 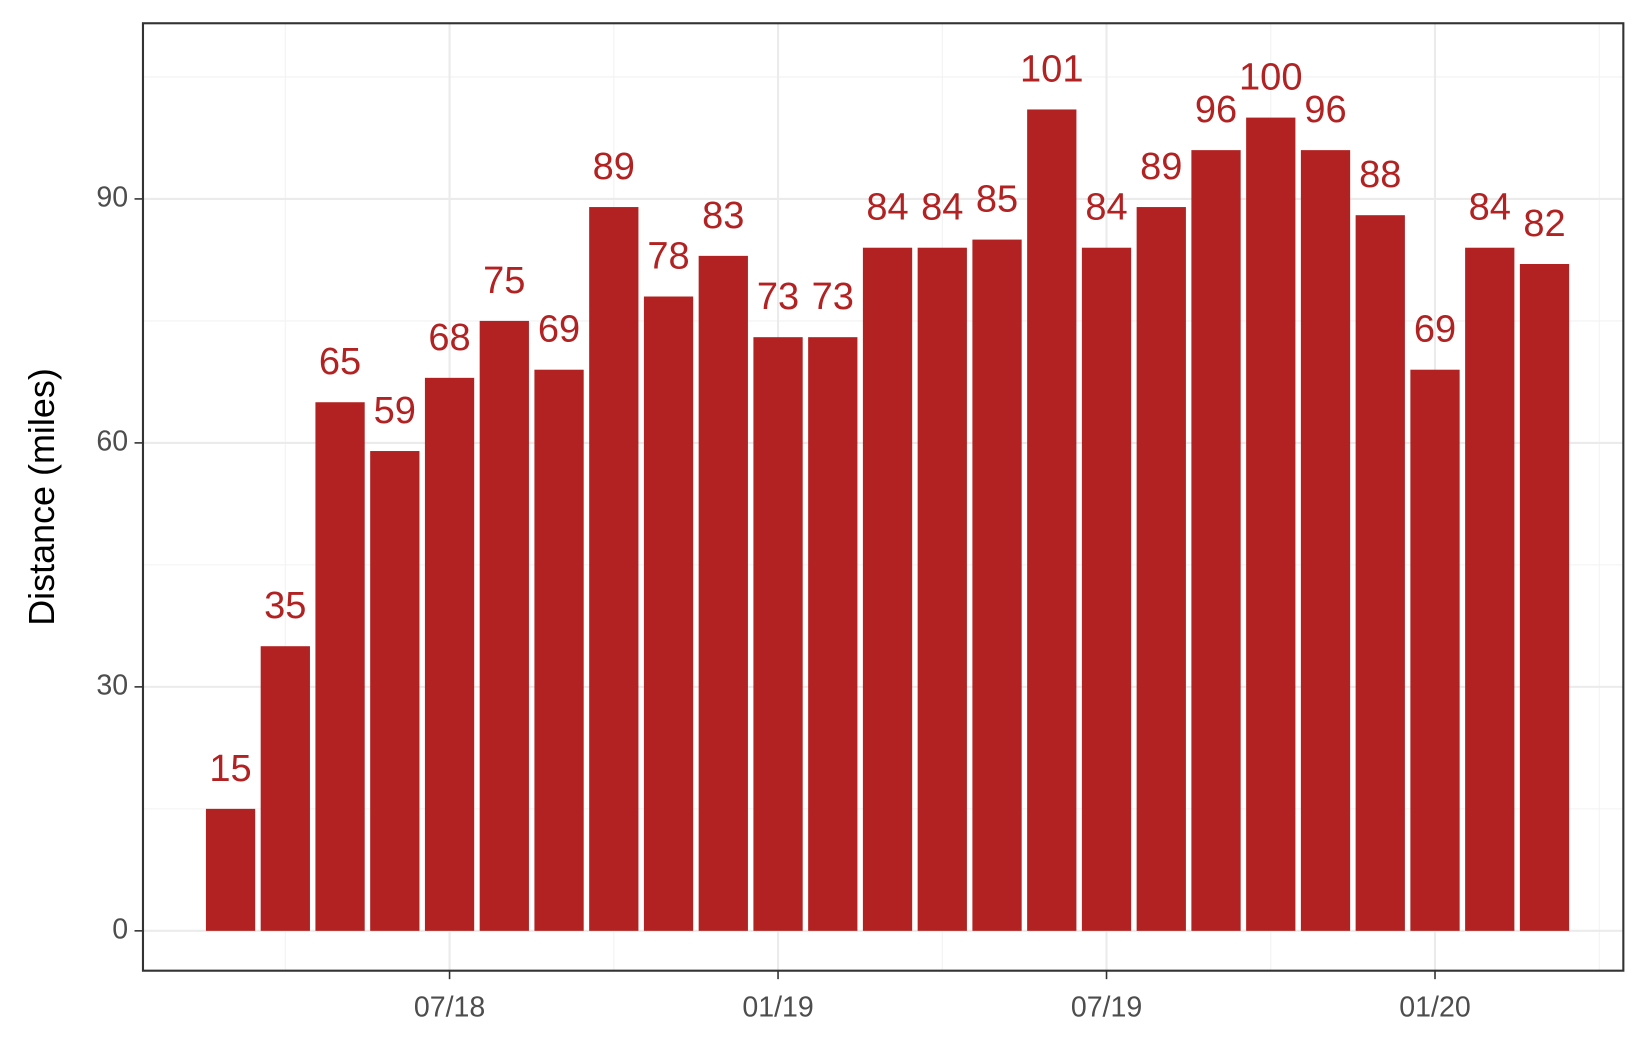 I want to click on value-label: 75, so click(x=504, y=281).